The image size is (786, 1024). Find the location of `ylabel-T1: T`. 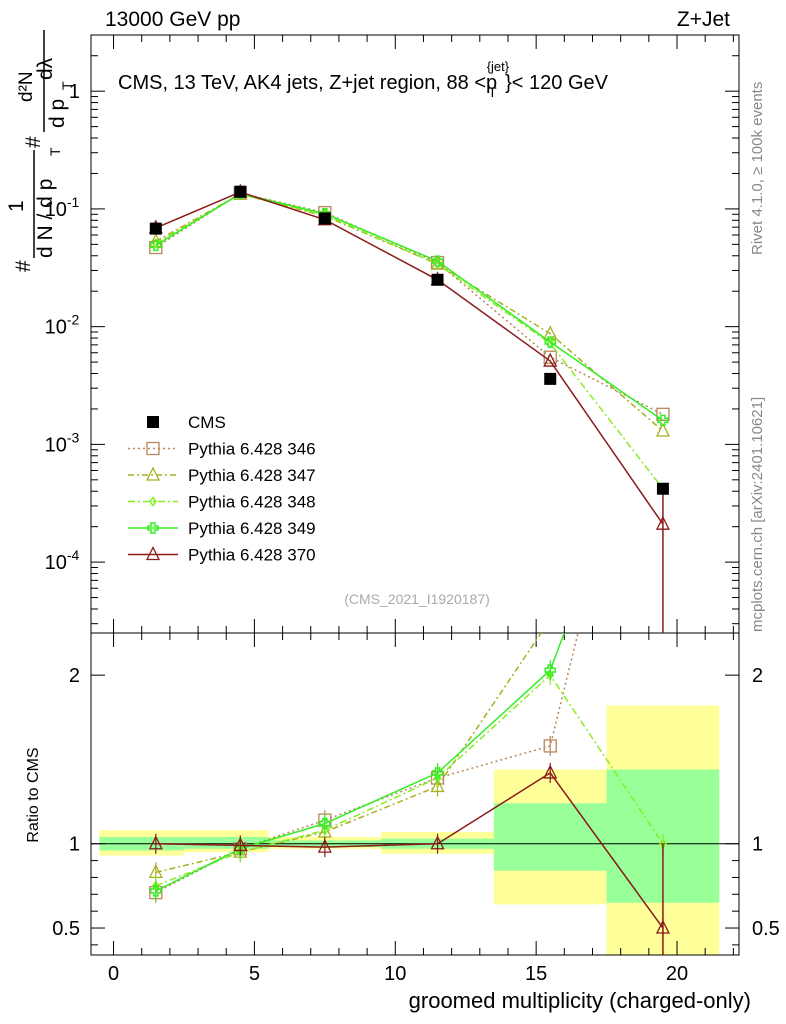

ylabel-T1: T is located at coordinates (55, 151).